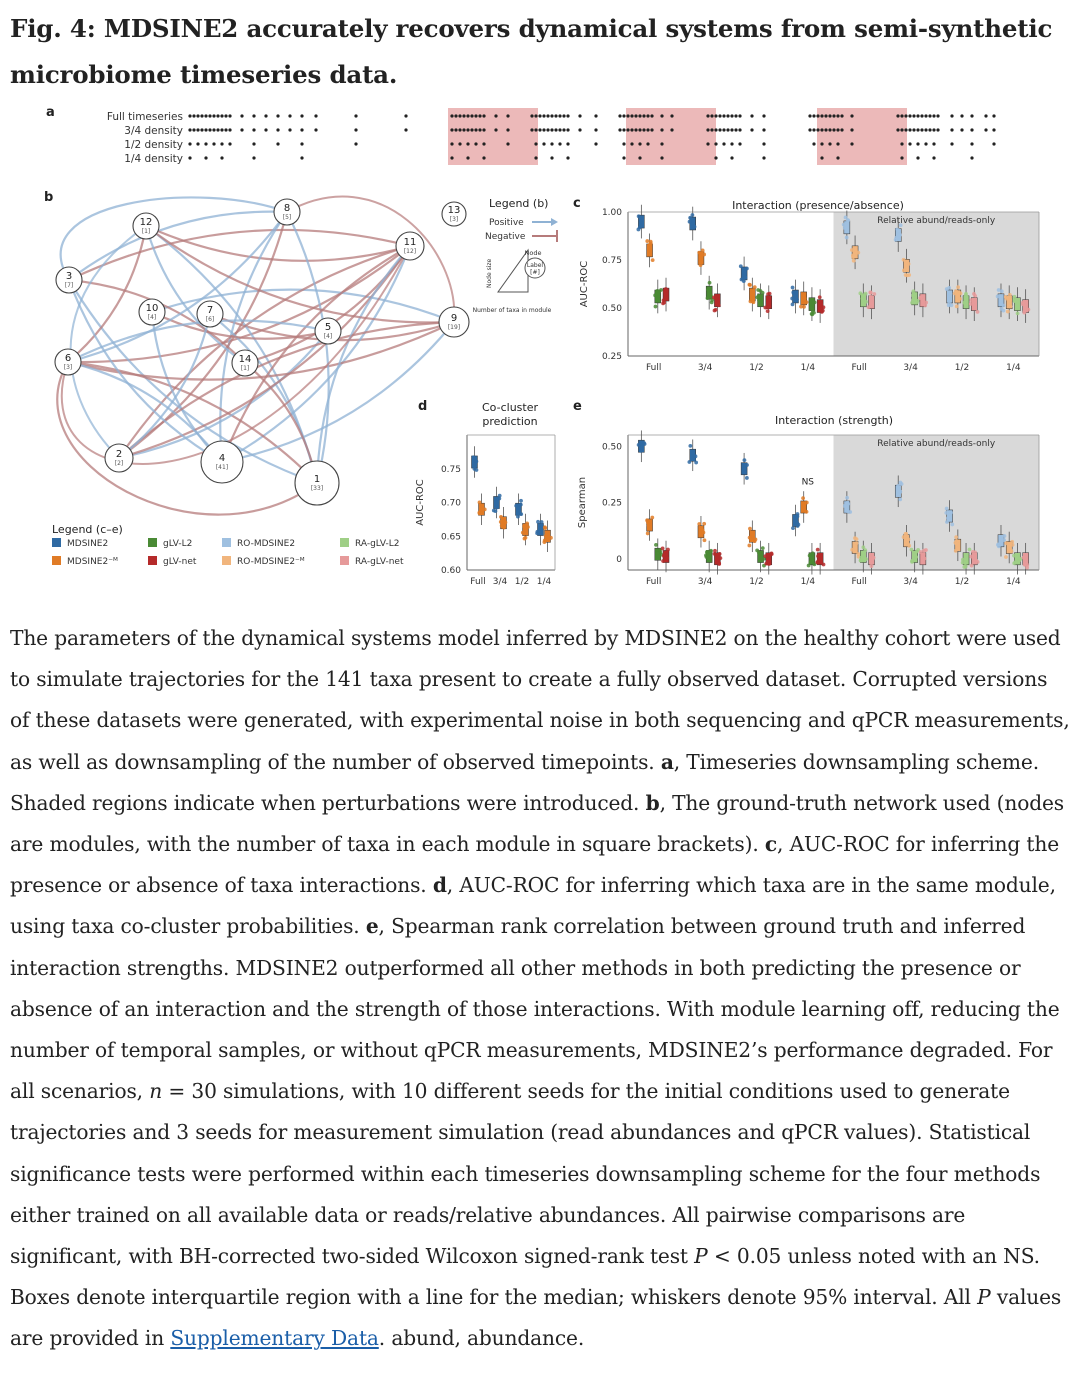 This screenshot has width=1080, height=1394. Describe the element at coordinates (858, 582) in the screenshot. I see `x-tick-label: Full` at that location.